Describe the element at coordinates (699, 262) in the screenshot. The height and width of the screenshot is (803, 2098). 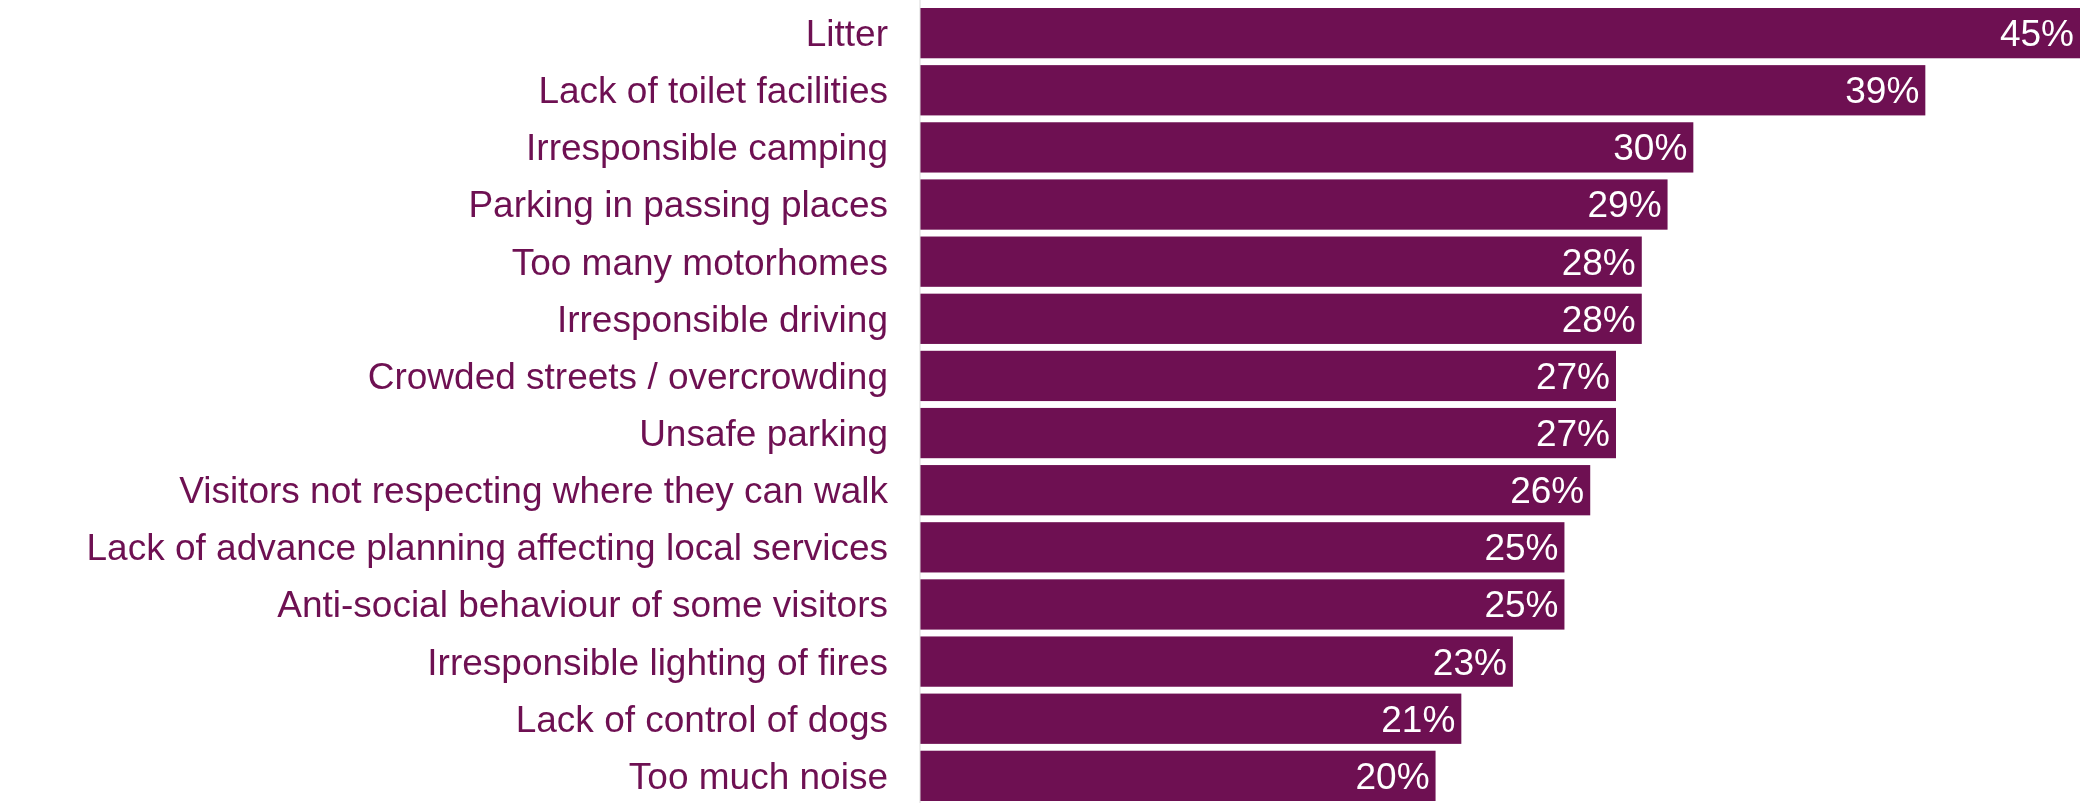
I see `y-tick-label: Too many motorhomes` at that location.